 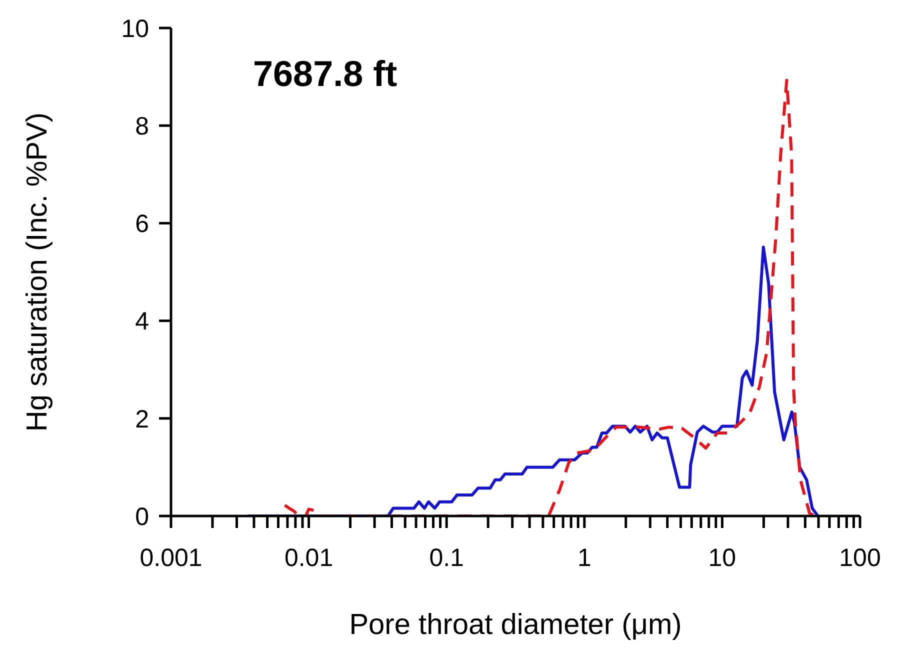 I want to click on y-tick-label: 8, so click(x=142, y=126).